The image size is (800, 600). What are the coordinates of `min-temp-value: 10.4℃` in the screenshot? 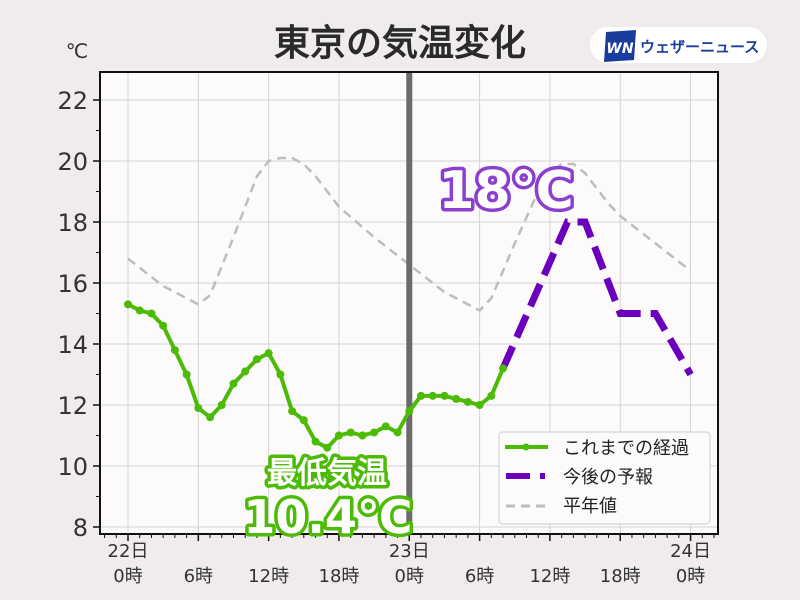 It's located at (327, 517).